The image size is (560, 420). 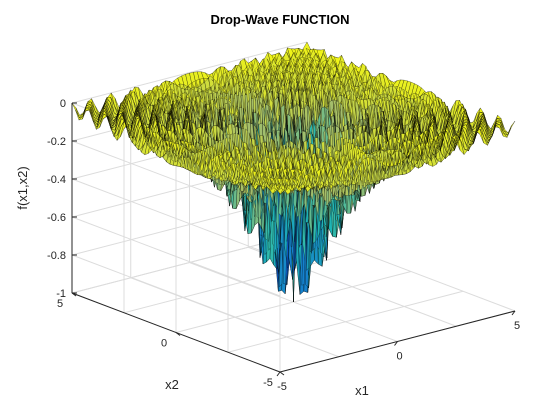 I want to click on z-tick-label: -0.2, so click(x=56, y=142).